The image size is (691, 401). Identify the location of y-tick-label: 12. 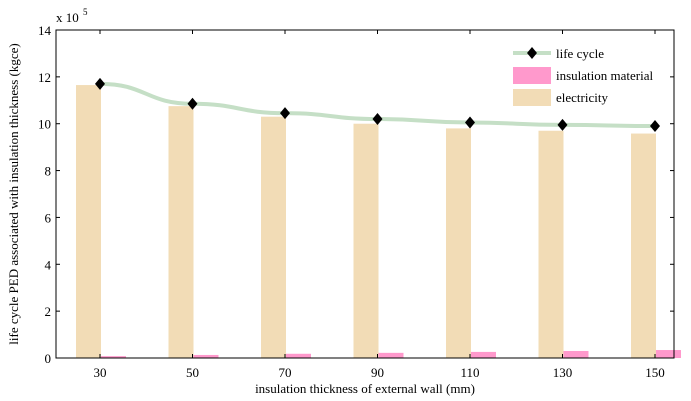
(44, 77).